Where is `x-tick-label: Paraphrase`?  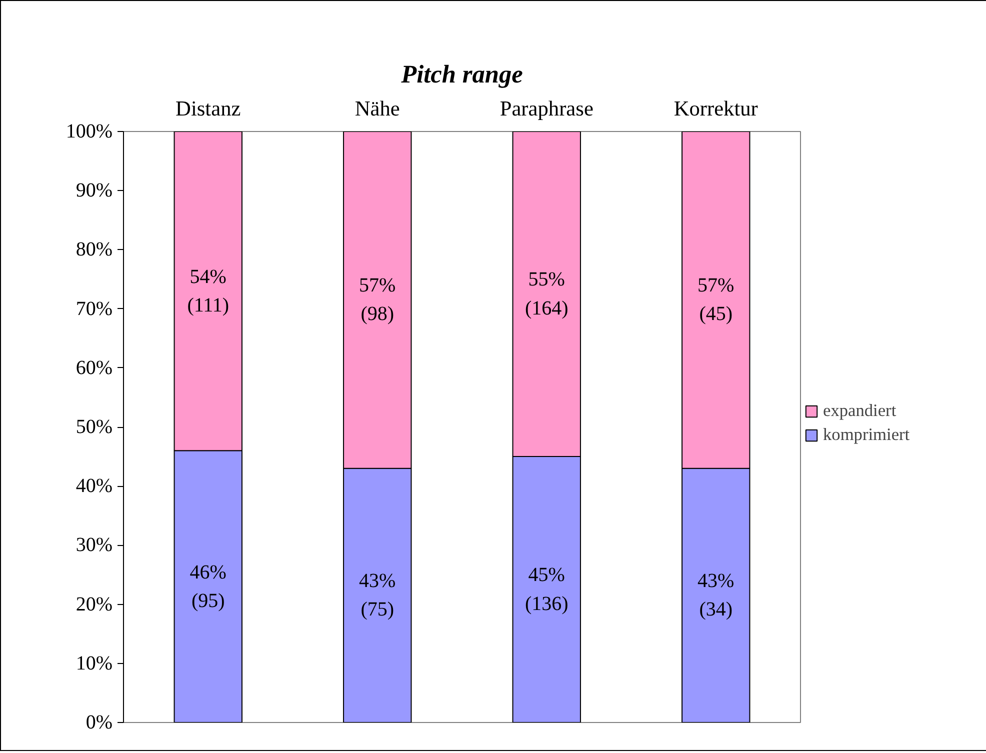 x-tick-label: Paraphrase is located at coordinates (547, 108).